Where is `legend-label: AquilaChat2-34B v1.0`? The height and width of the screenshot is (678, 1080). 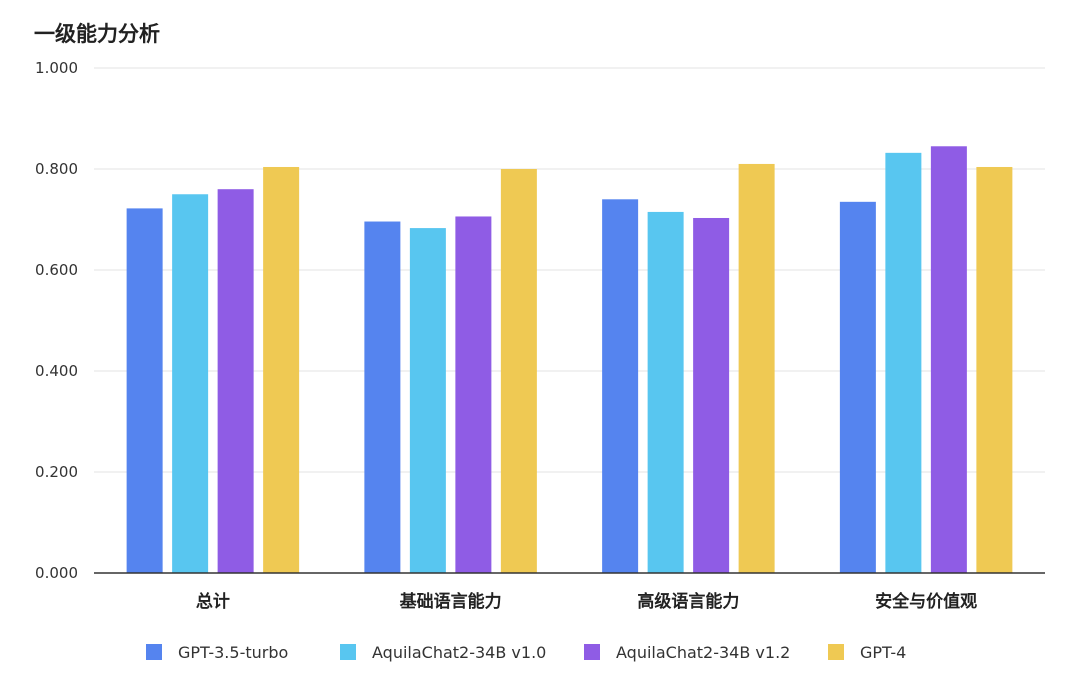
legend-label: AquilaChat2-34B v1.0 is located at coordinates (459, 652).